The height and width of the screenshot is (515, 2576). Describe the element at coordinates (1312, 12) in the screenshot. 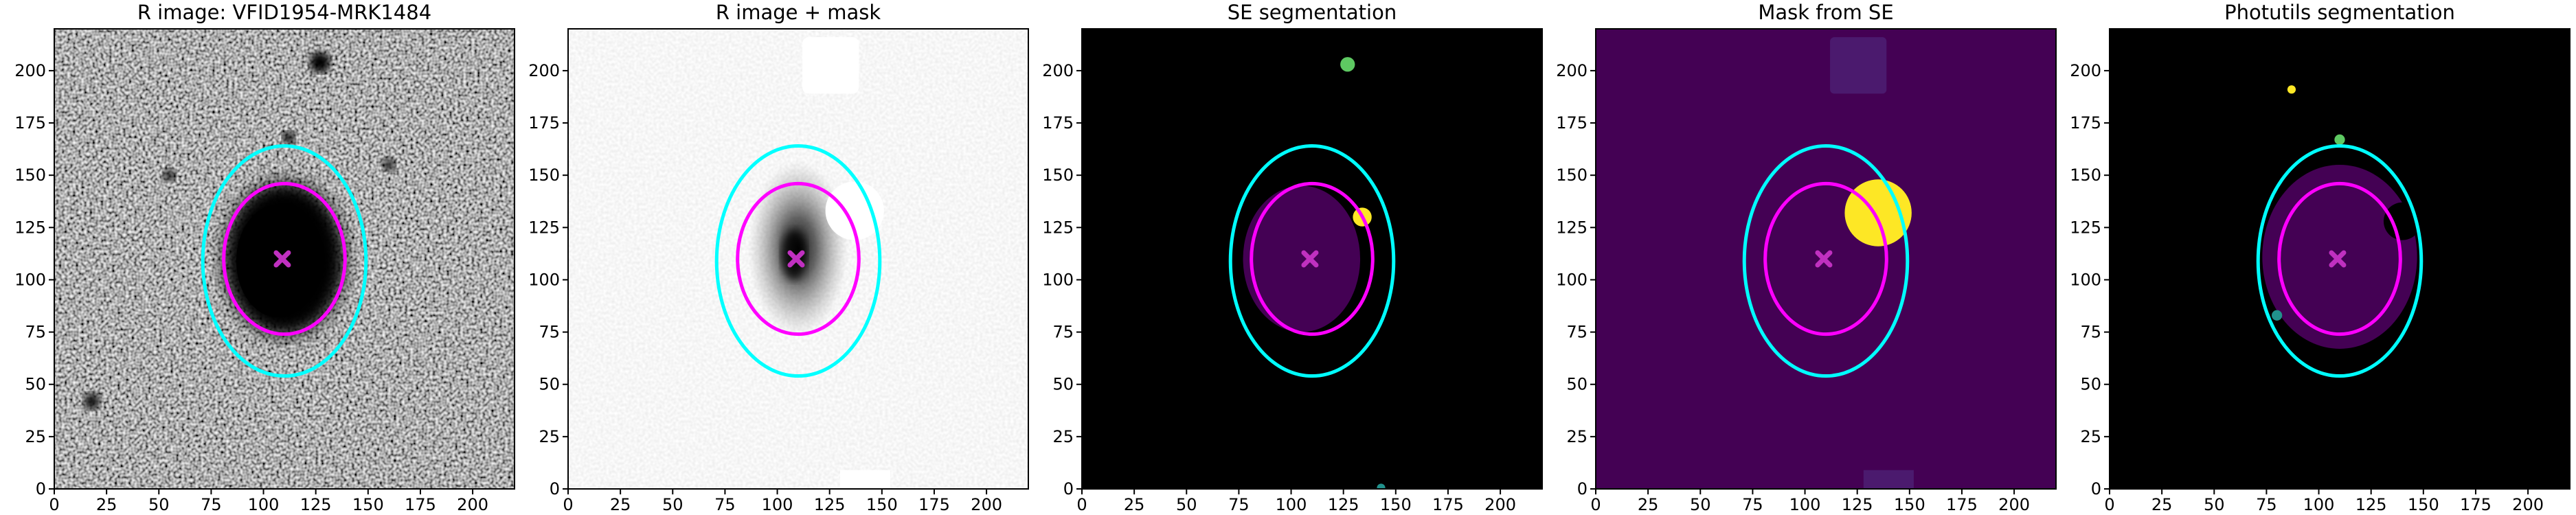

I see `panel-title: SE segmentation` at that location.